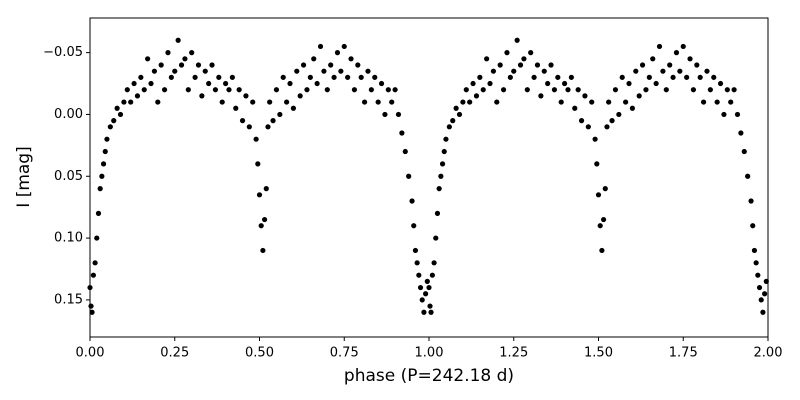  Describe the element at coordinates (68, 238) in the screenshot. I see `y-tick-label: 0.10` at that location.